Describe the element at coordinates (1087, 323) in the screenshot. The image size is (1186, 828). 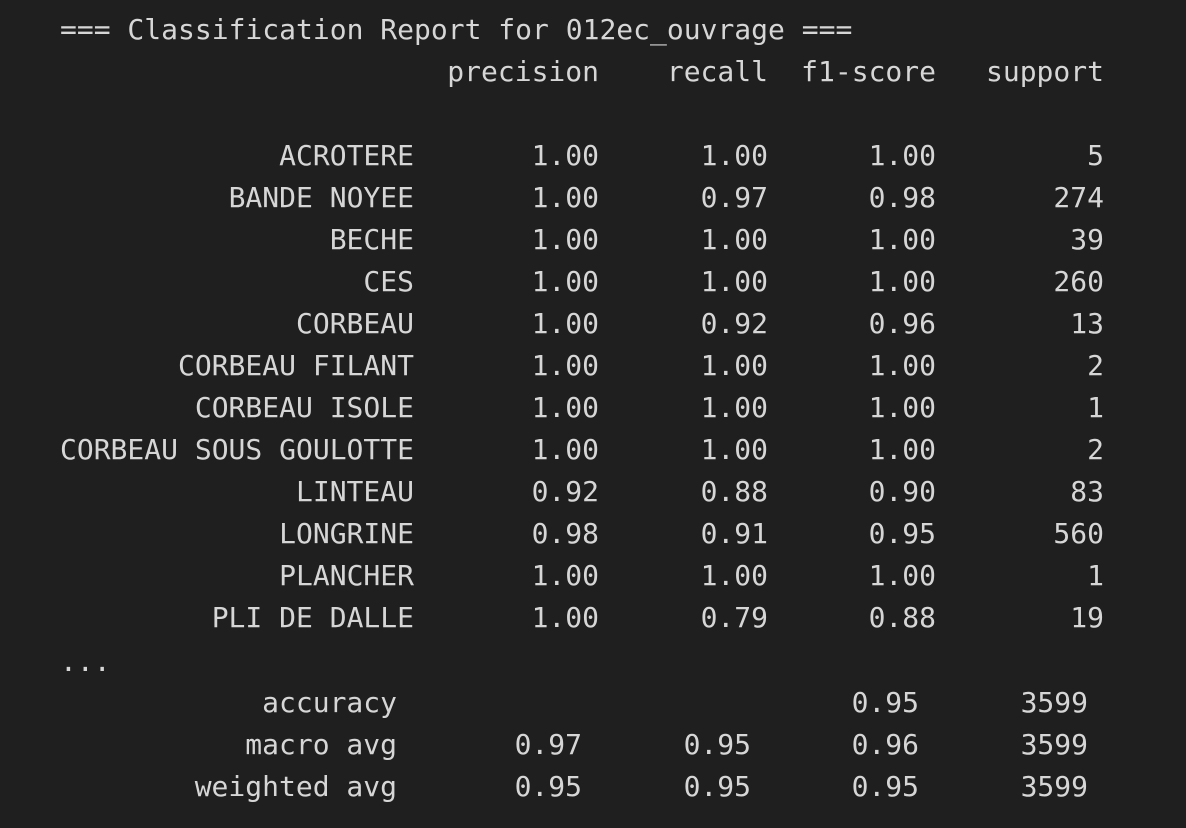
I see `row-support: 13` at that location.